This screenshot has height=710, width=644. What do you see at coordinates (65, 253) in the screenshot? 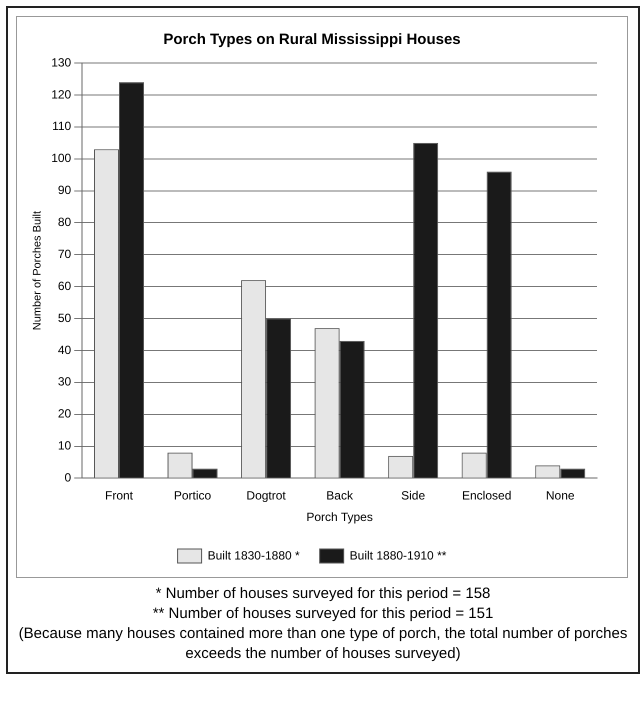
I see `y-tick-label: 70` at bounding box center [65, 253].